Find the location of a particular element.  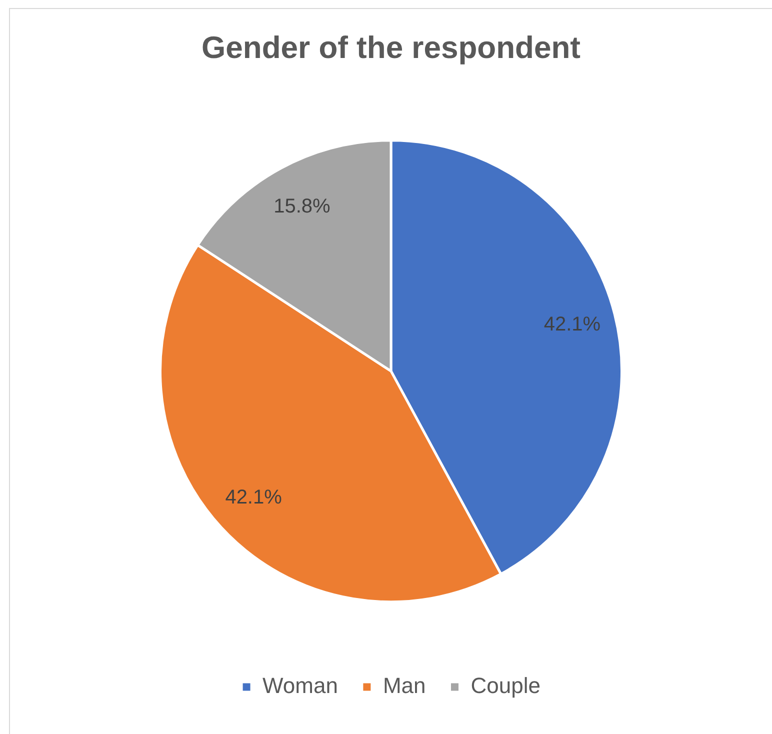

legend-label: Woman is located at coordinates (300, 685).